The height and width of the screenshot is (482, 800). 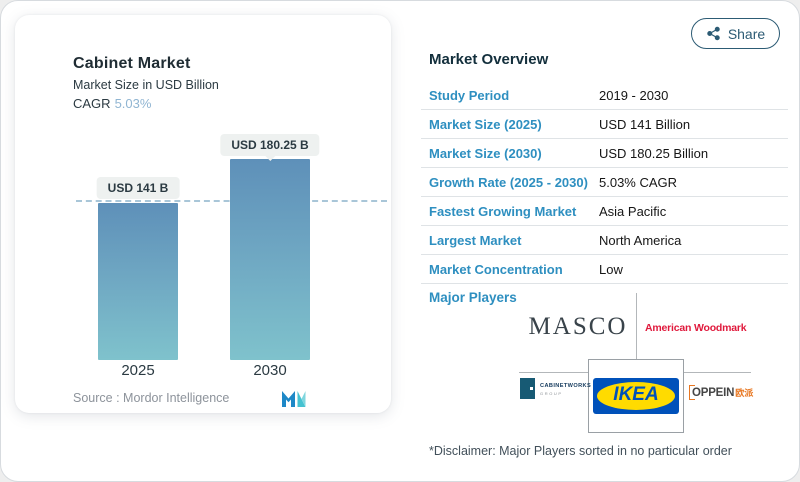 I want to click on table-row: Market Size (2025) USD 141 Billion, so click(x=604, y=124).